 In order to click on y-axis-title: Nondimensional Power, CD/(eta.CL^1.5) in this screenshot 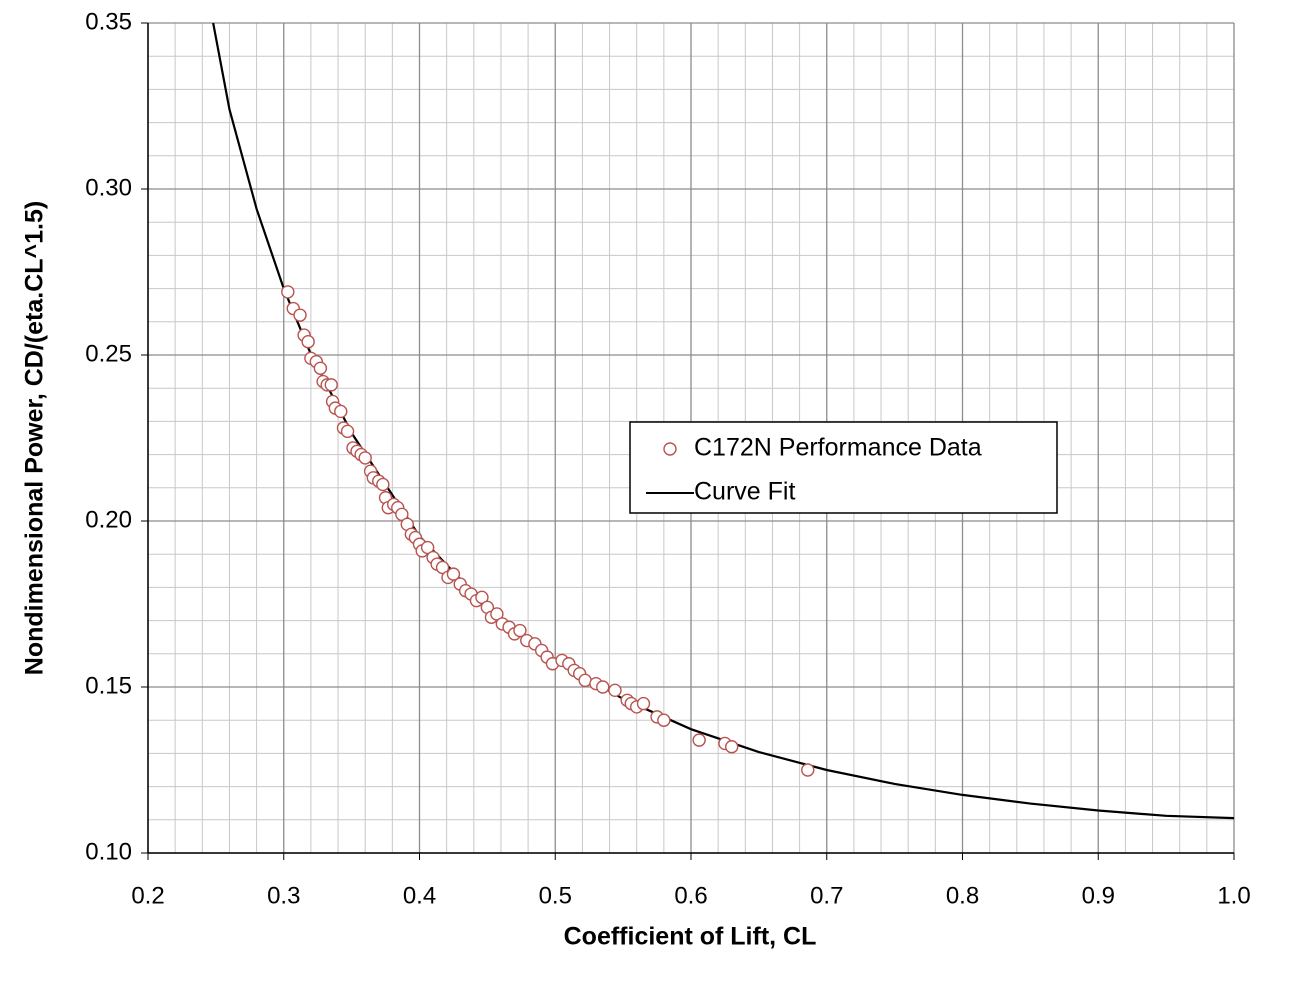, I will do `click(35, 438)`.